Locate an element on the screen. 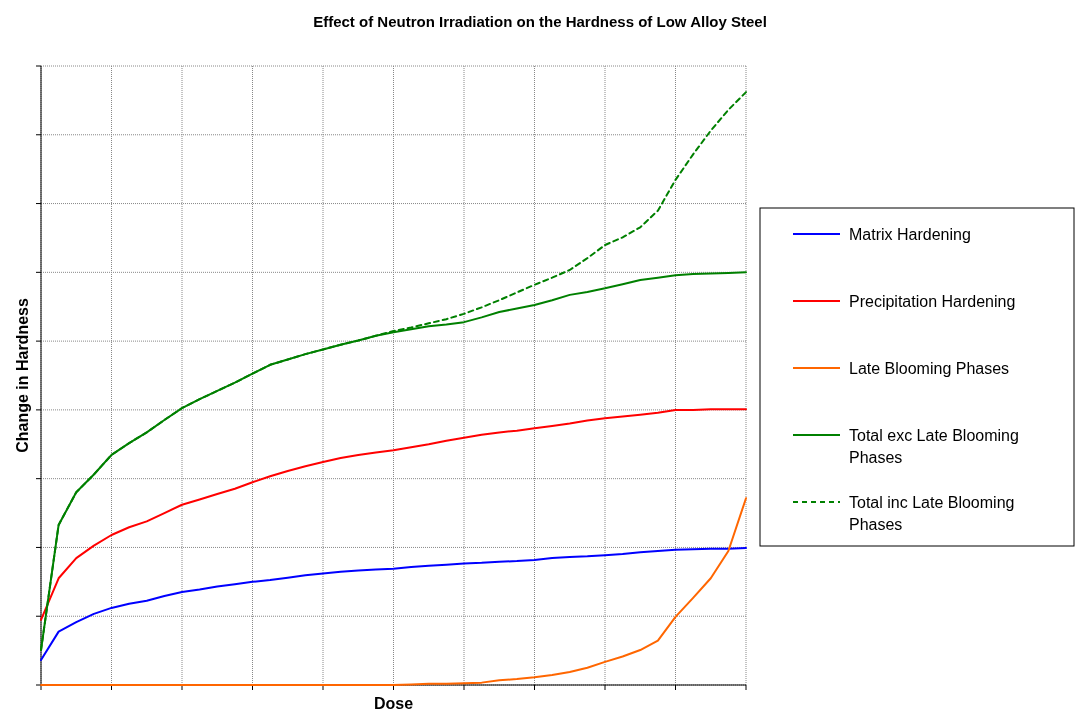  legend-label: Late Blooming Phases is located at coordinates (929, 368).